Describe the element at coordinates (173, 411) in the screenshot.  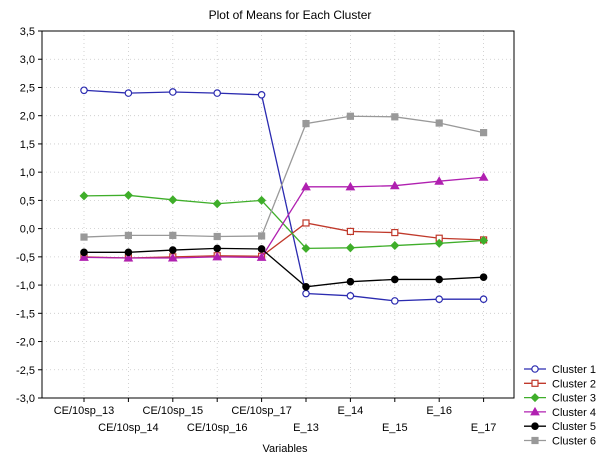
I see `x-tick-label: CE/10sp_15` at that location.